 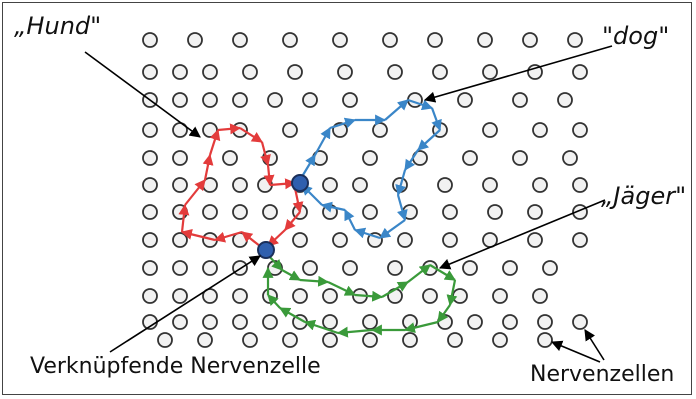 What do you see at coordinates (185, 304) in the screenshot?
I see `pointer-connector` at bounding box center [185, 304].